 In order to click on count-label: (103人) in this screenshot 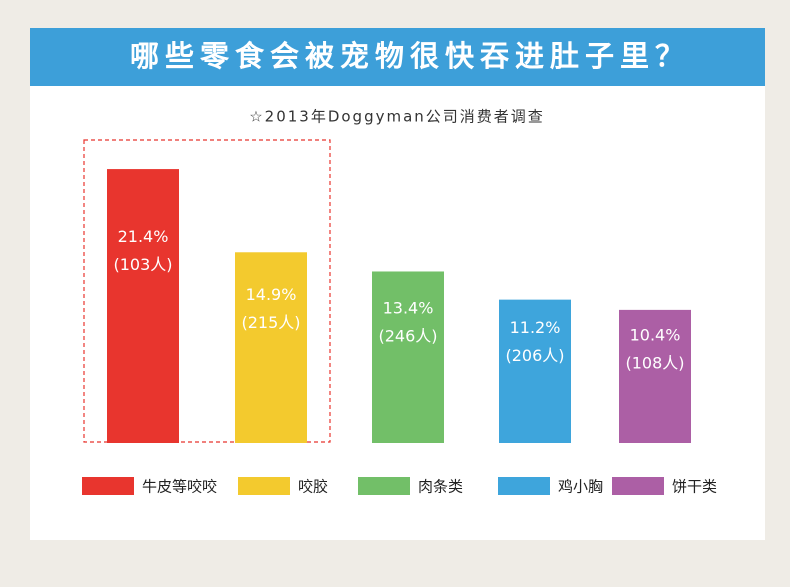, I will do `click(142, 264)`.